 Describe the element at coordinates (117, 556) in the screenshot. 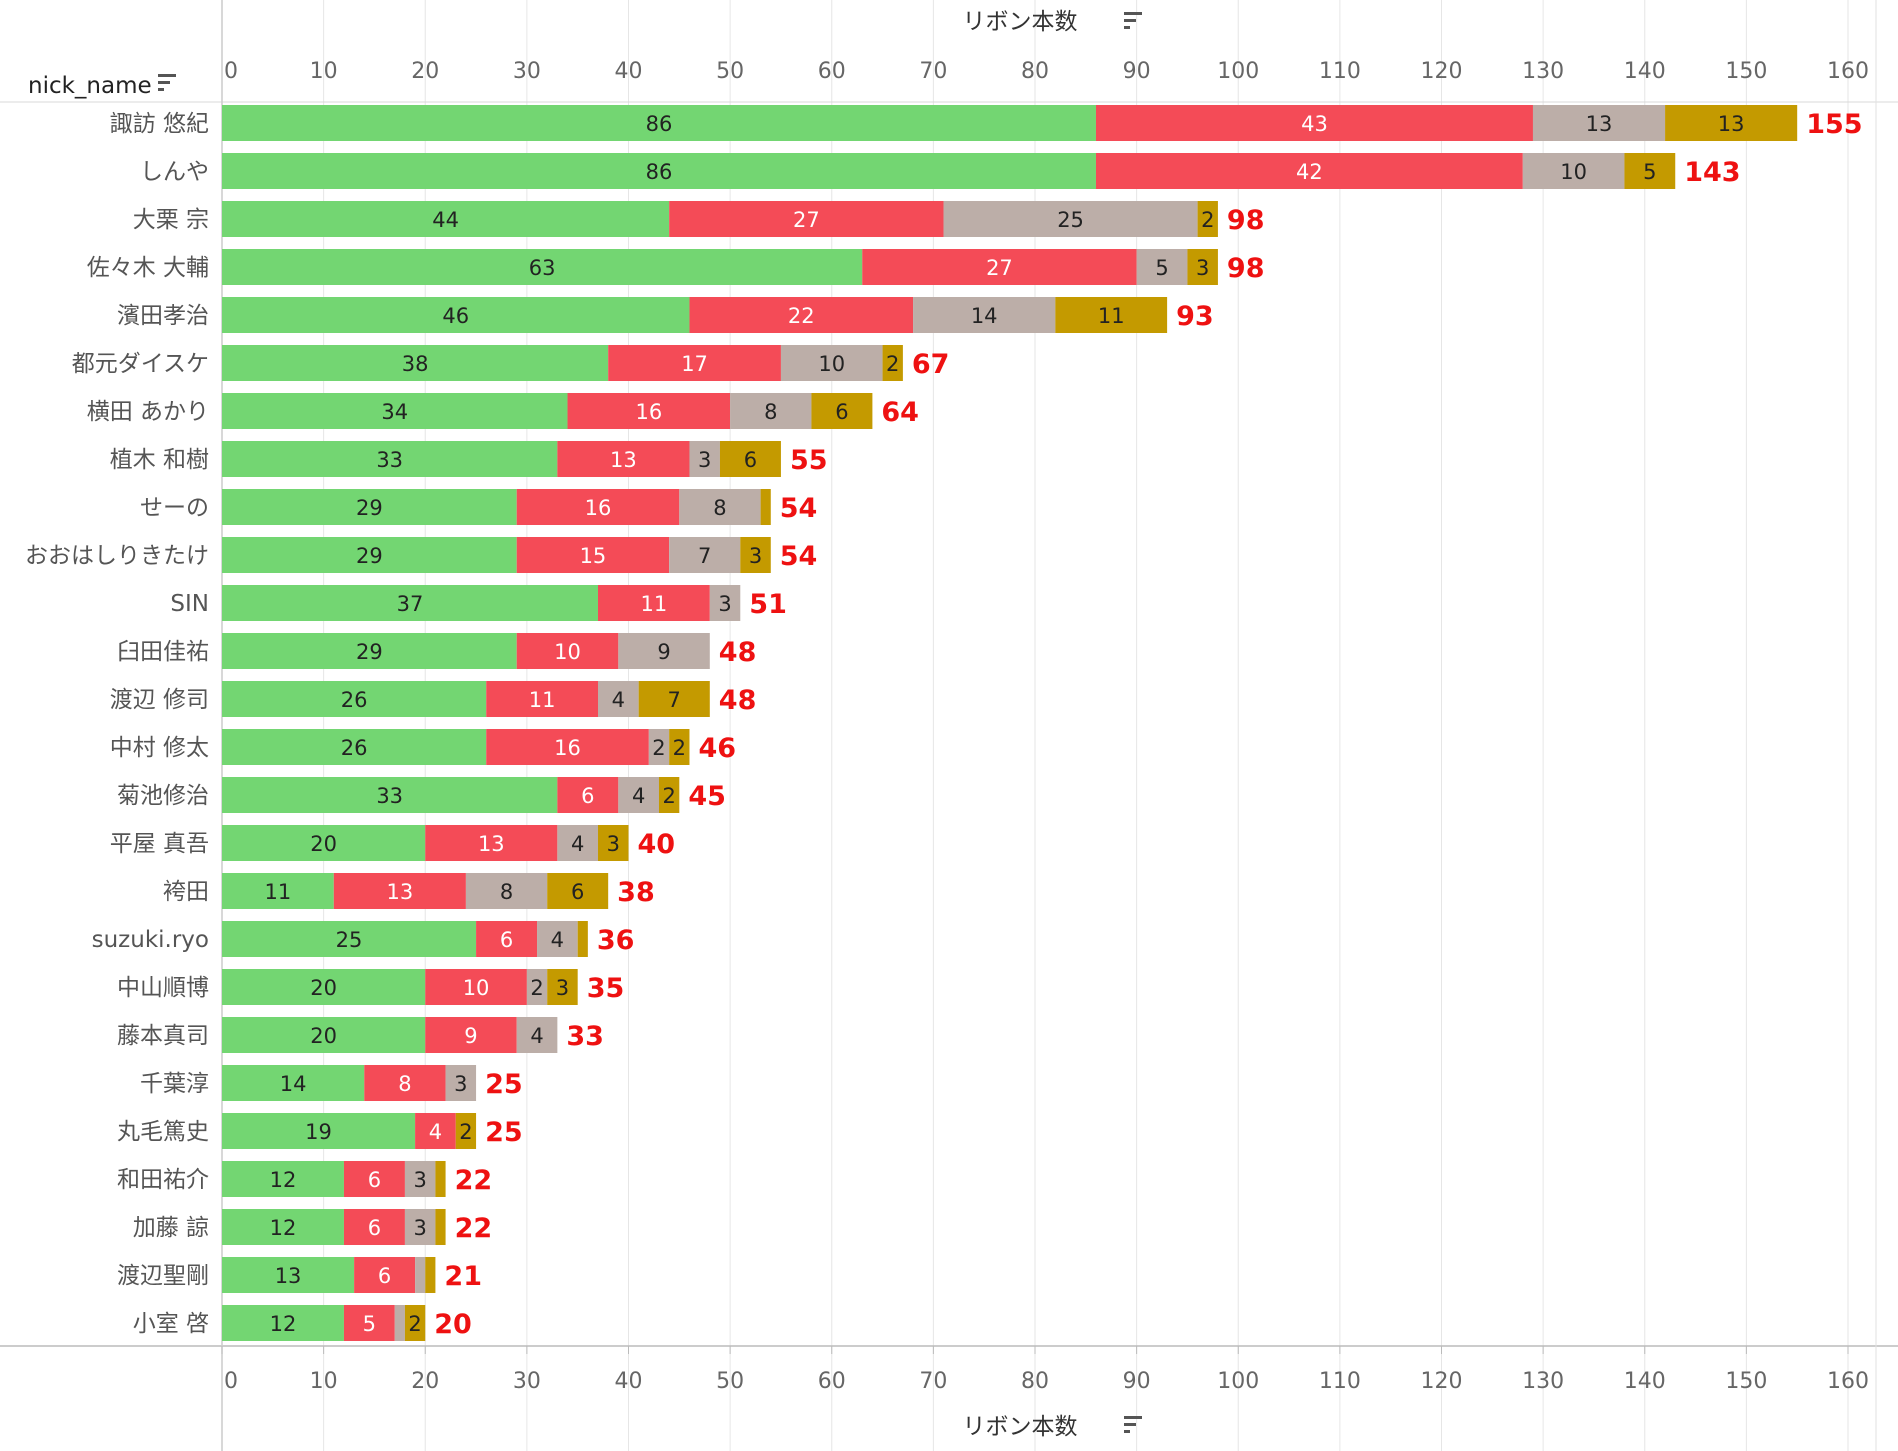

I see `category-label: おおはしりきたけ` at that location.